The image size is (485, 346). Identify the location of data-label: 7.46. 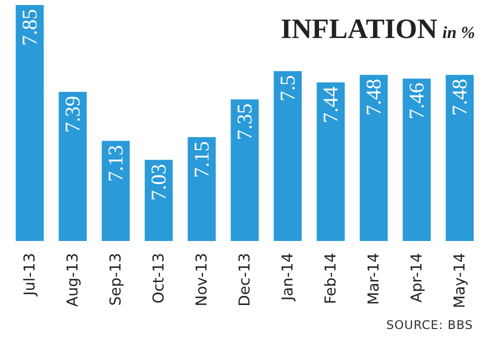
(416, 101).